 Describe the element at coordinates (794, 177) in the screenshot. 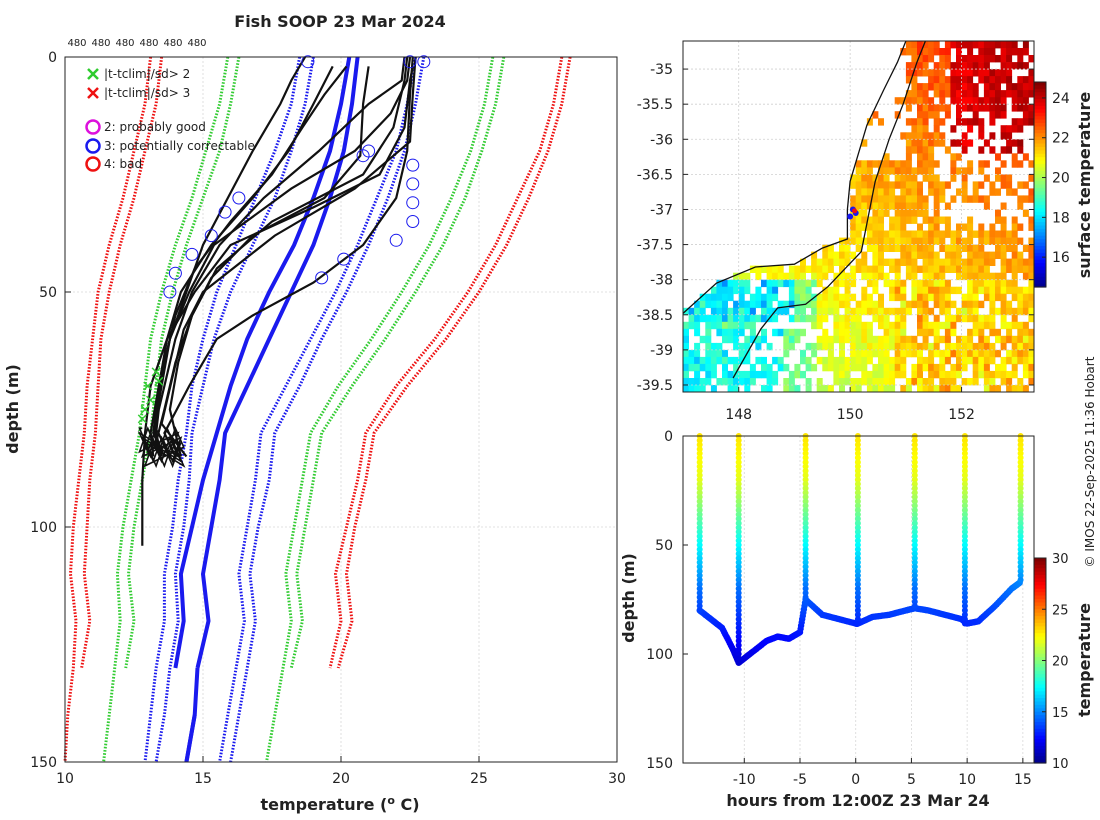

I see `coastline` at that location.